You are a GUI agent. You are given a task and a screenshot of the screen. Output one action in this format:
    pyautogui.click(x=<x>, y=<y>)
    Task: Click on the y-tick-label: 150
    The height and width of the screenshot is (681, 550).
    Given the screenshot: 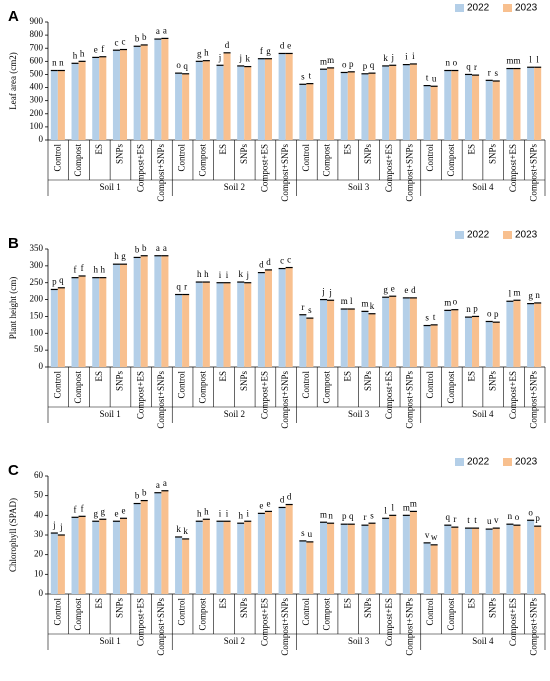 What is the action you would take?
    pyautogui.click(x=37, y=315)
    